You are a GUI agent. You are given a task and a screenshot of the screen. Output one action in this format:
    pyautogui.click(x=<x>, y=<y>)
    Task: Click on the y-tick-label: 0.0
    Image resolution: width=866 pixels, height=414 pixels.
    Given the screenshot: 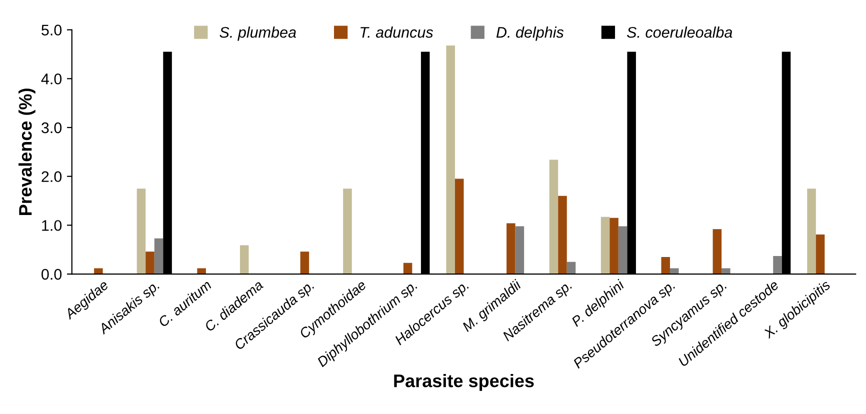 What is the action you would take?
    pyautogui.click(x=52, y=274)
    